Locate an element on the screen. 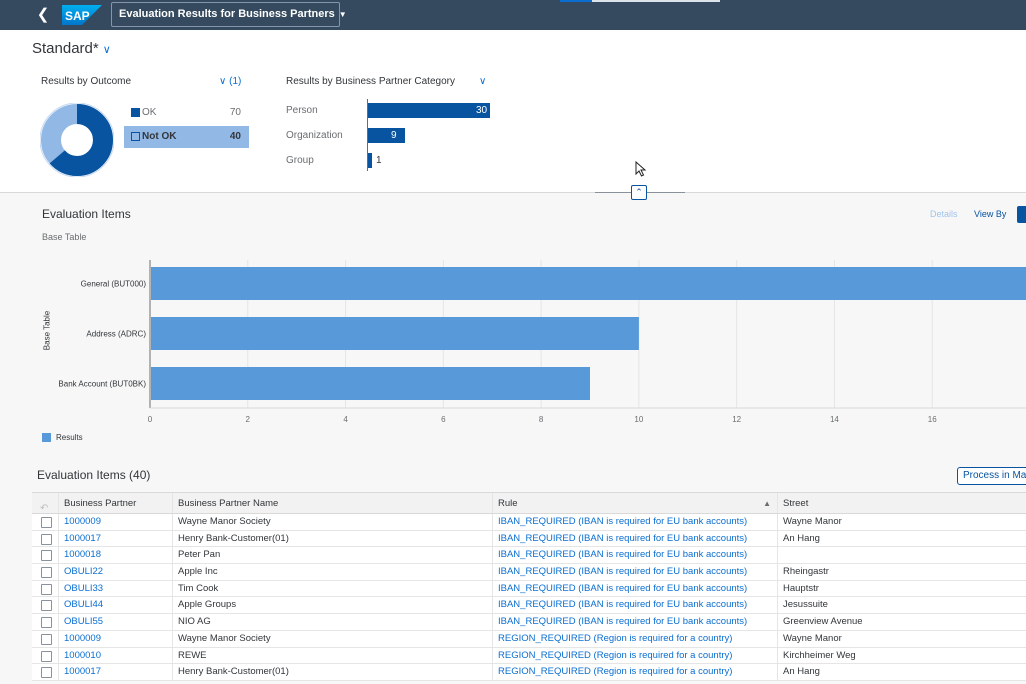  column-header-rule: Rule ▲ is located at coordinates (635, 503).